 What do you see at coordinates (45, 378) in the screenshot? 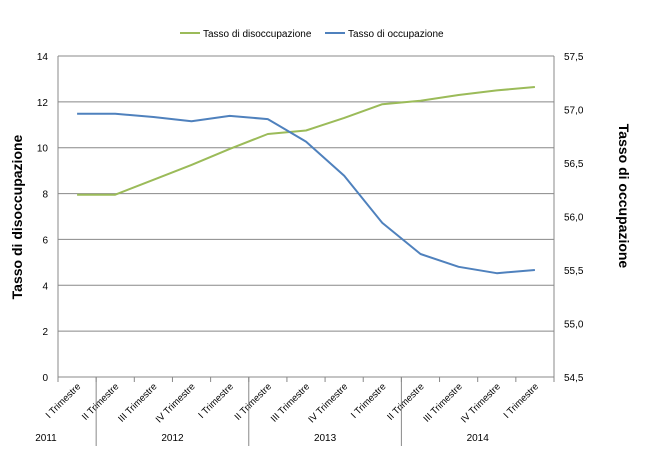
I see `y-left-tick-label: 0` at bounding box center [45, 378].